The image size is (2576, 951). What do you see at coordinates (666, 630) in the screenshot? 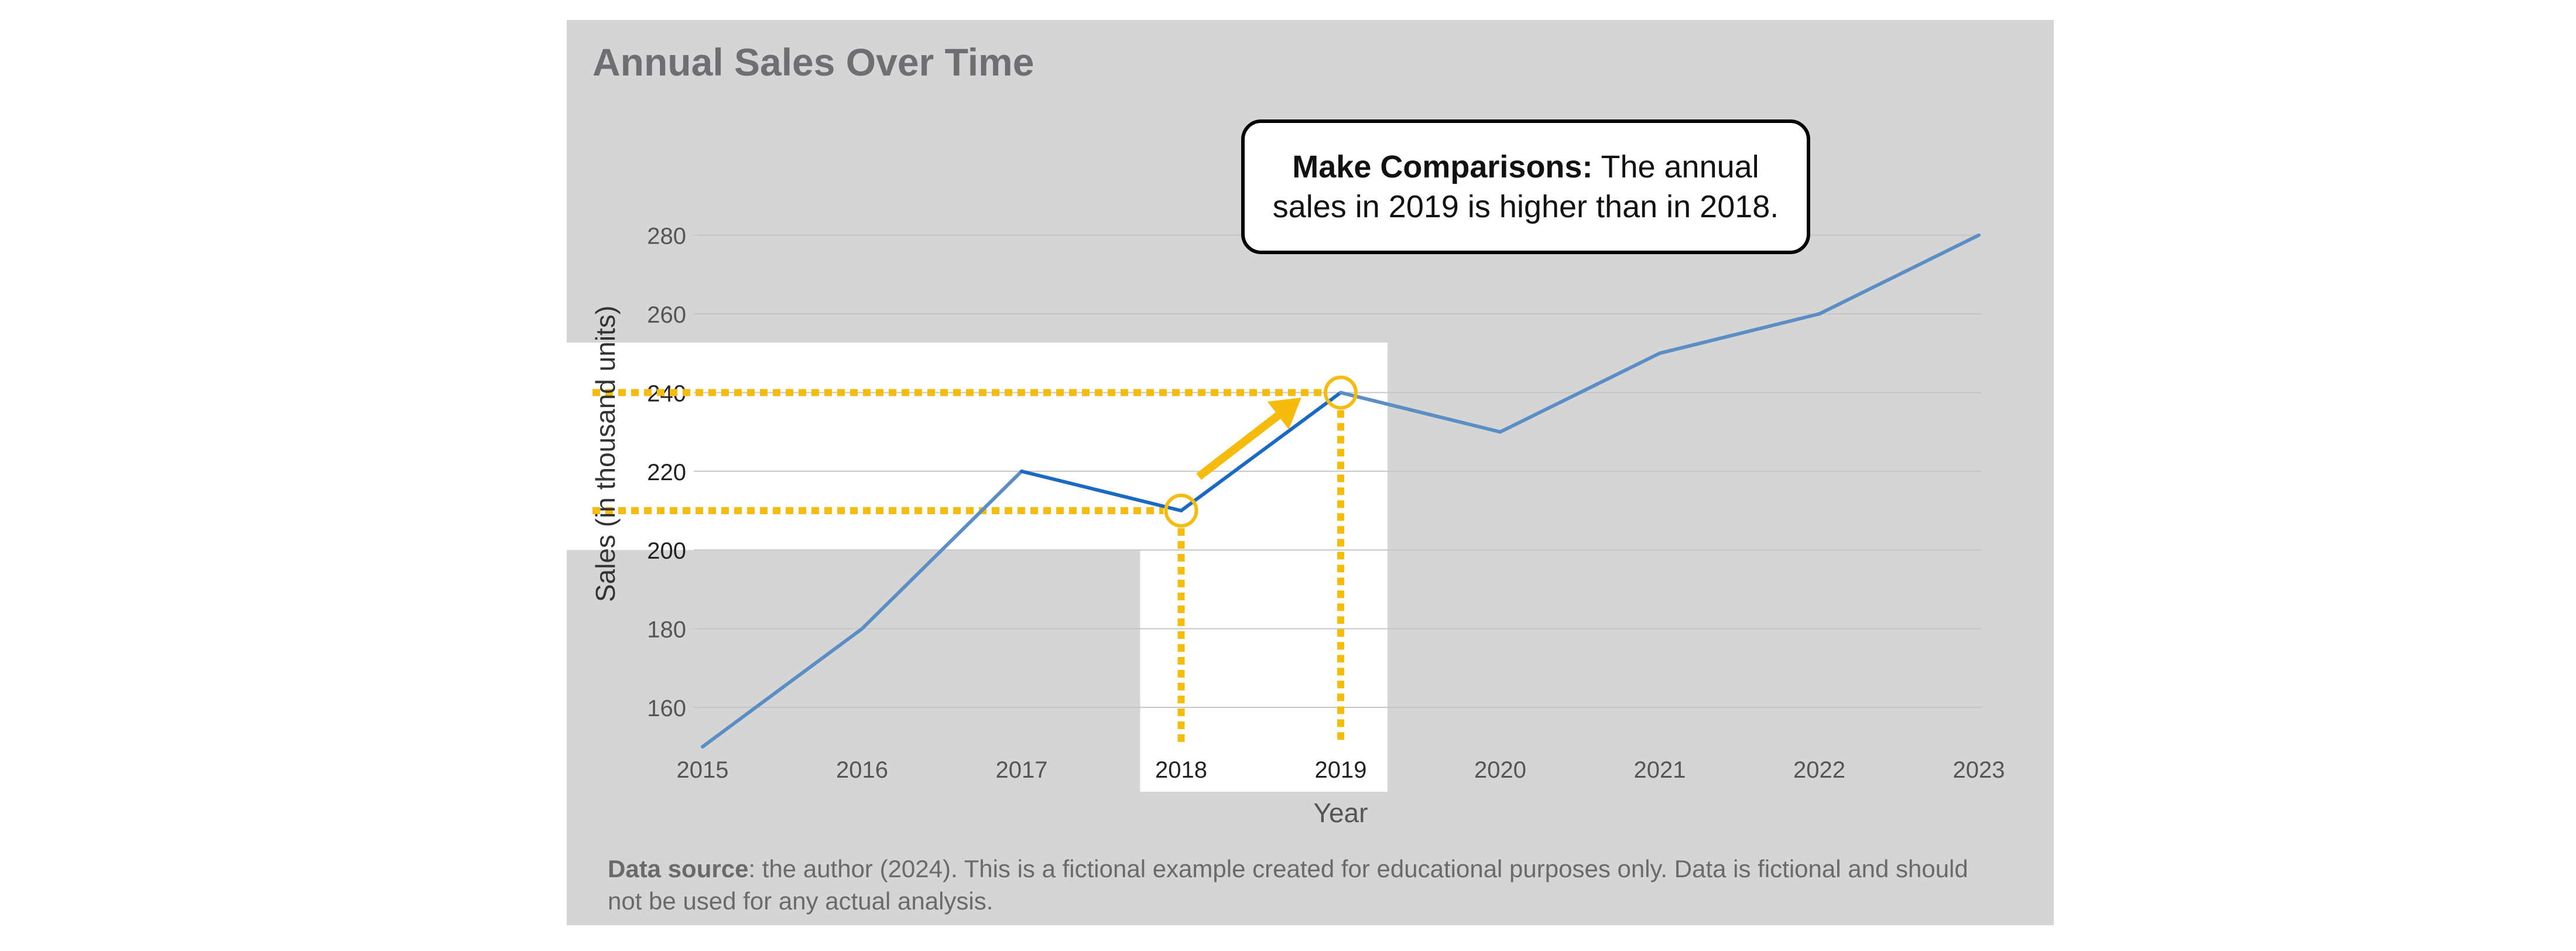
I see `y-tick-label: 180` at bounding box center [666, 630].